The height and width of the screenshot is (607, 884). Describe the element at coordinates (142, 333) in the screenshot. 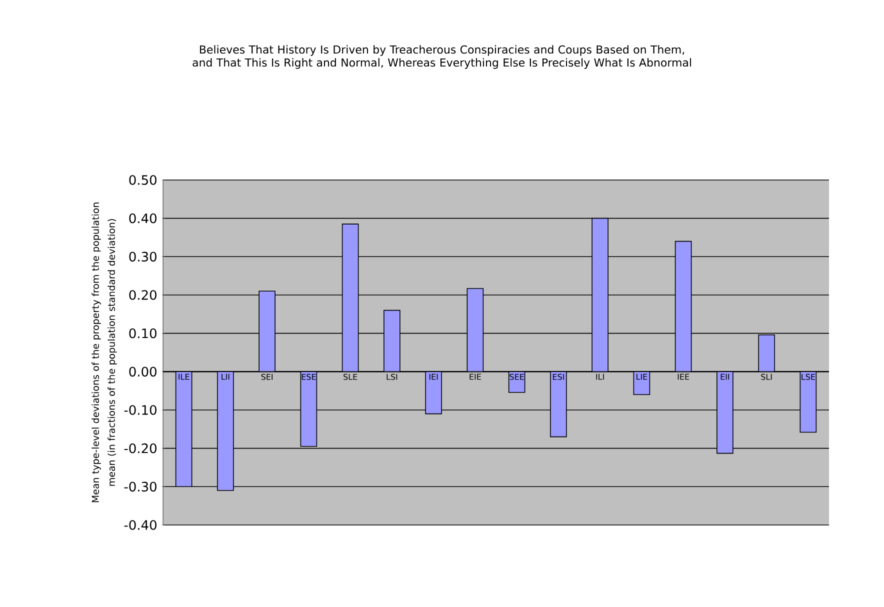

I see `y-tick-label: 0.10` at that location.